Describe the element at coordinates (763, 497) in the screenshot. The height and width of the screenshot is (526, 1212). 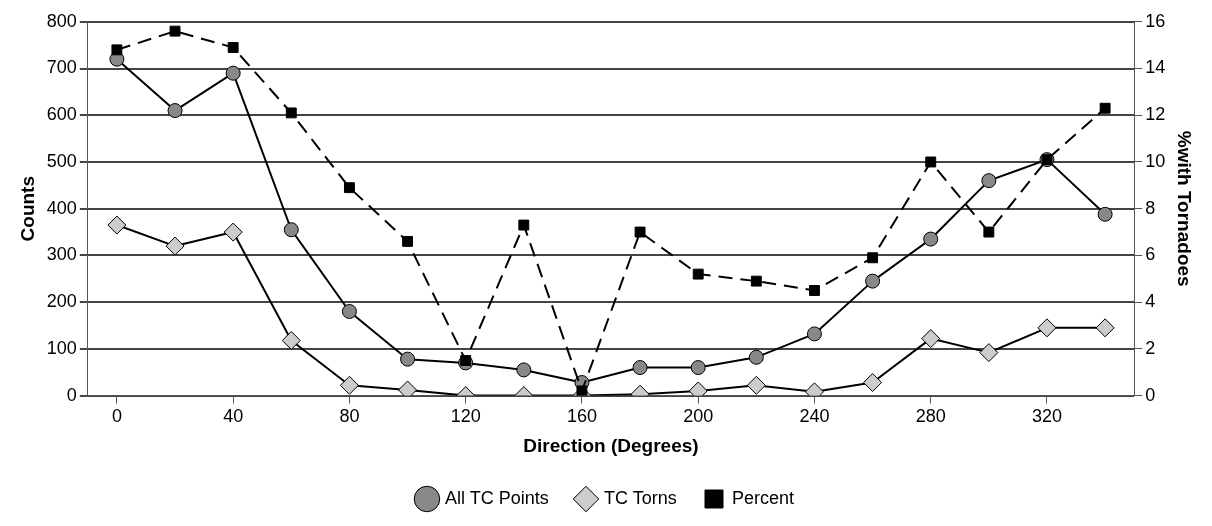
I see `legend-label: Percent` at that location.